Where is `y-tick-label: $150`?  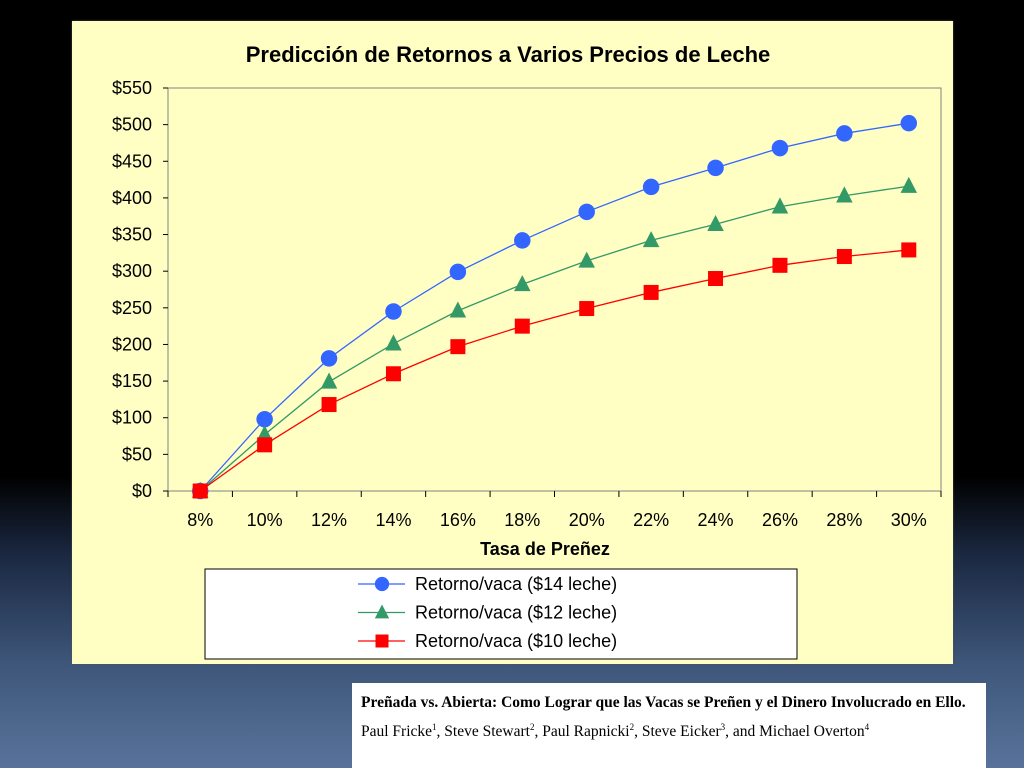 y-tick-label: $150 is located at coordinates (132, 381).